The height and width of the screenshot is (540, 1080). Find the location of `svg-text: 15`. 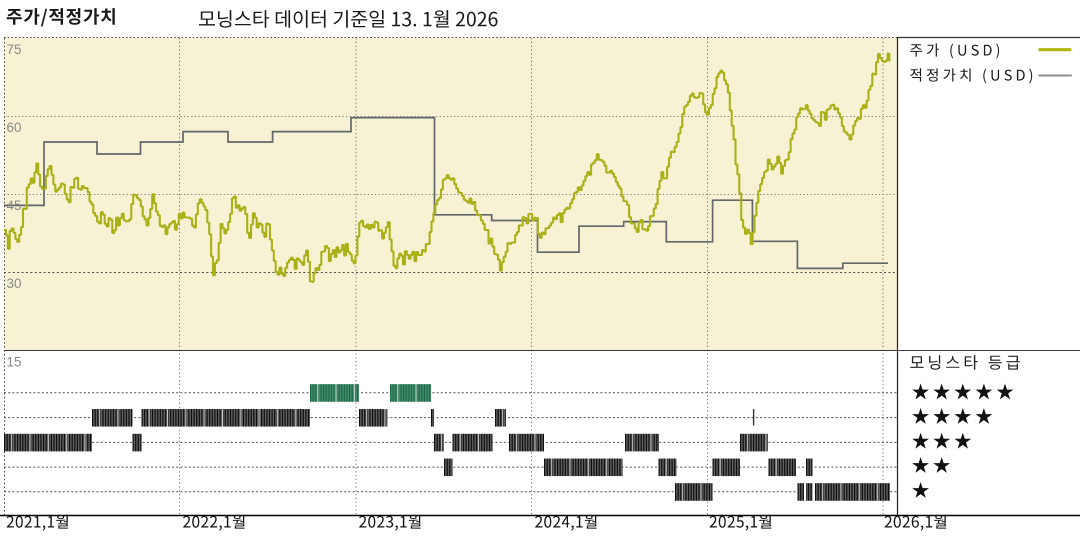

svg-text: 15 is located at coordinates (14, 362).